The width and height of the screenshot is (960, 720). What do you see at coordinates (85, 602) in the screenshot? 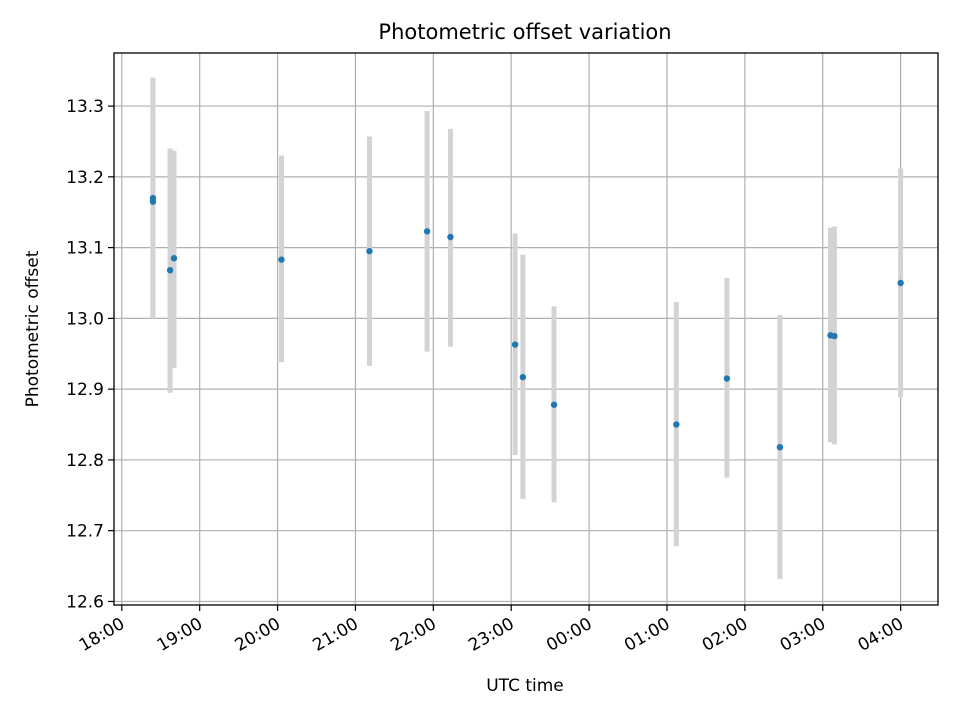
I see `y-tick-label: 12.6` at bounding box center [85, 602].